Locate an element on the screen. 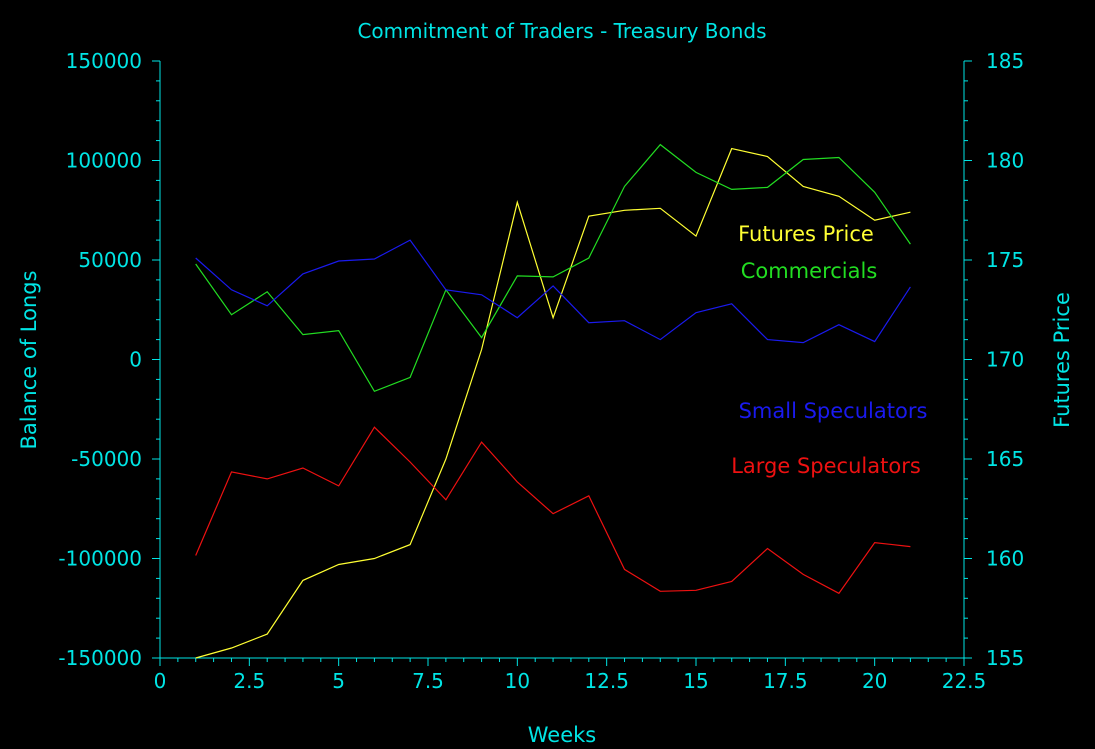 This screenshot has height=749, width=1095. y-right-tick-label: 175 is located at coordinates (1005, 260).